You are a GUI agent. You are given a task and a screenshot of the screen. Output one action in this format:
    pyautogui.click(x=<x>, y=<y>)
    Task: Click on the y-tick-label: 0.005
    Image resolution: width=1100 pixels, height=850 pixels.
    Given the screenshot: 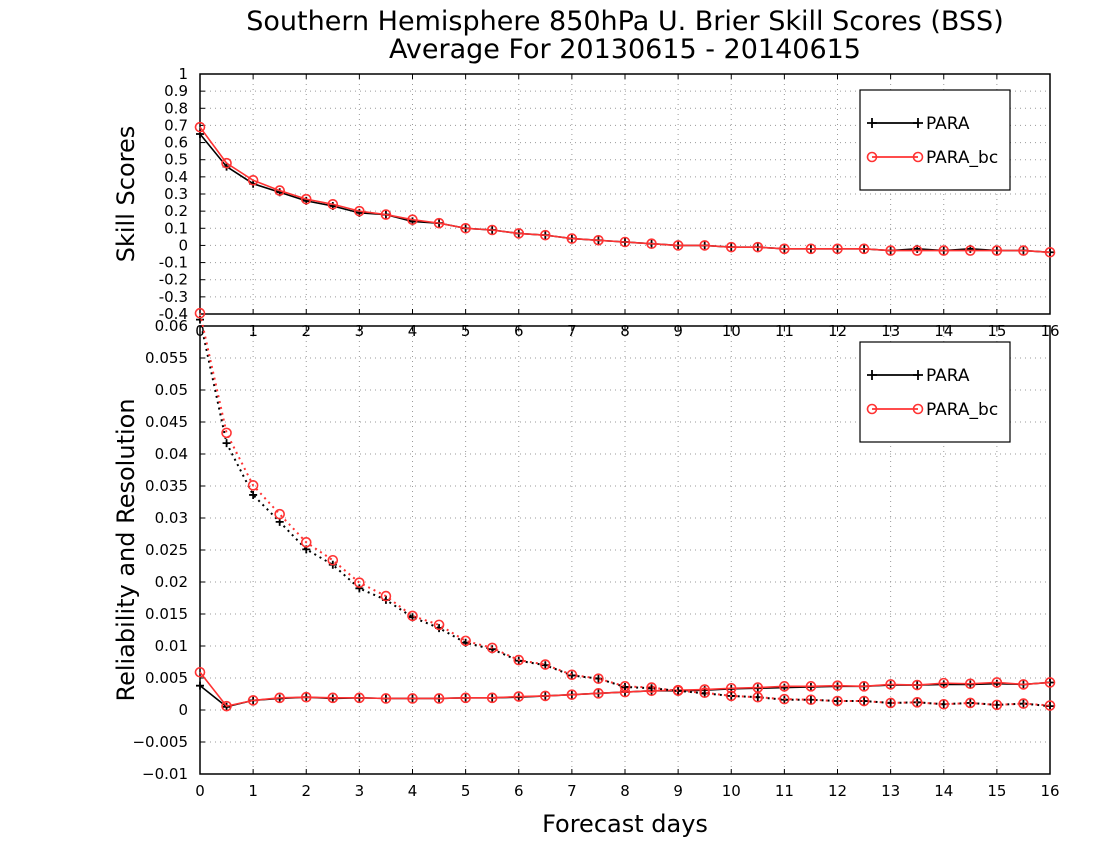 What is the action you would take?
    pyautogui.click(x=166, y=678)
    